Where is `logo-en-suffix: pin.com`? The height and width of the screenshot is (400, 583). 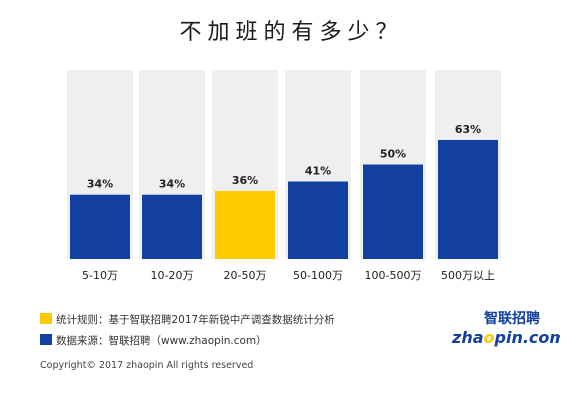 logo-en-suffix: pin.com is located at coordinates (527, 337).